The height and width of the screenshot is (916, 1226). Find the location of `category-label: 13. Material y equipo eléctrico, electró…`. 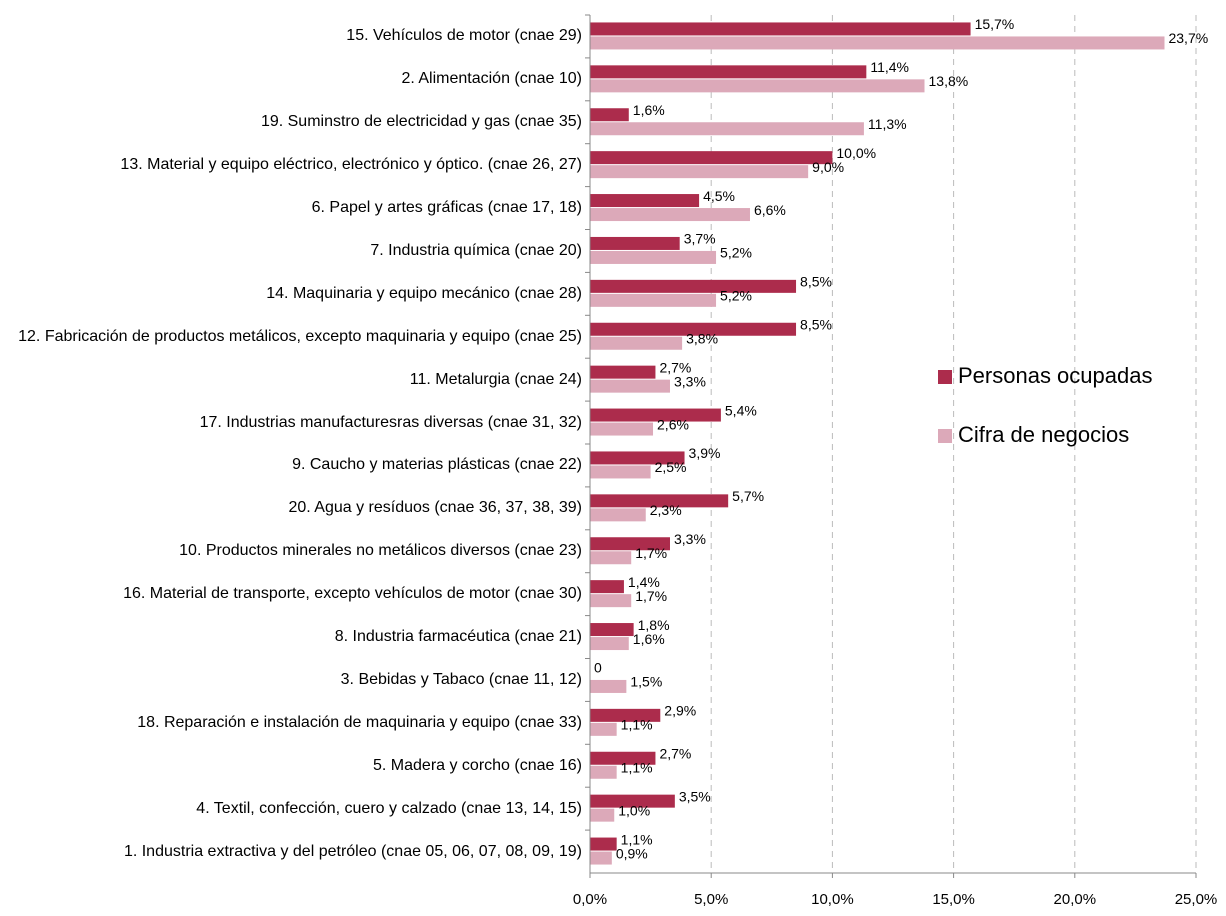

category-label: 13. Material y equipo eléctrico, electró… is located at coordinates (351, 165).